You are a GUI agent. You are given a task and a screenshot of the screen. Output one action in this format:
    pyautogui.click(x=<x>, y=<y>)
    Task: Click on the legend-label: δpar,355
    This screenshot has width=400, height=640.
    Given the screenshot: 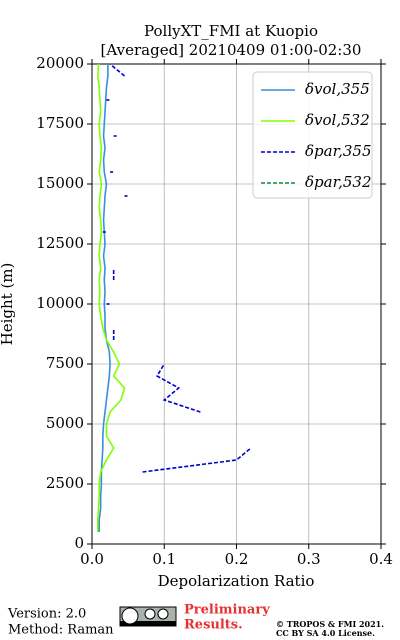 What is the action you would take?
    pyautogui.click(x=338, y=151)
    